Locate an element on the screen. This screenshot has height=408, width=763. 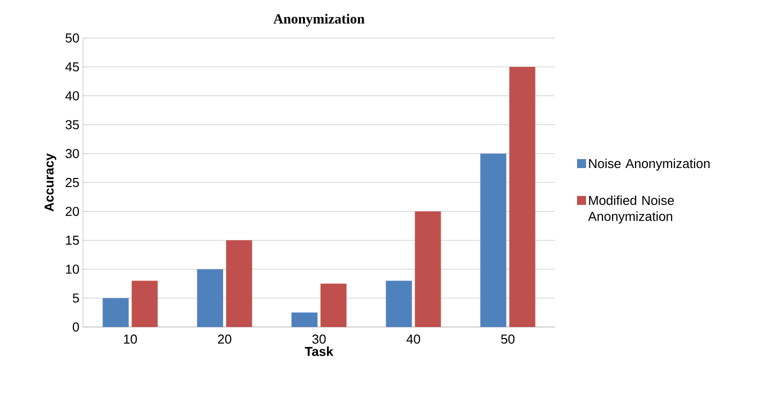
y-tick-label: 10 is located at coordinates (72, 269).